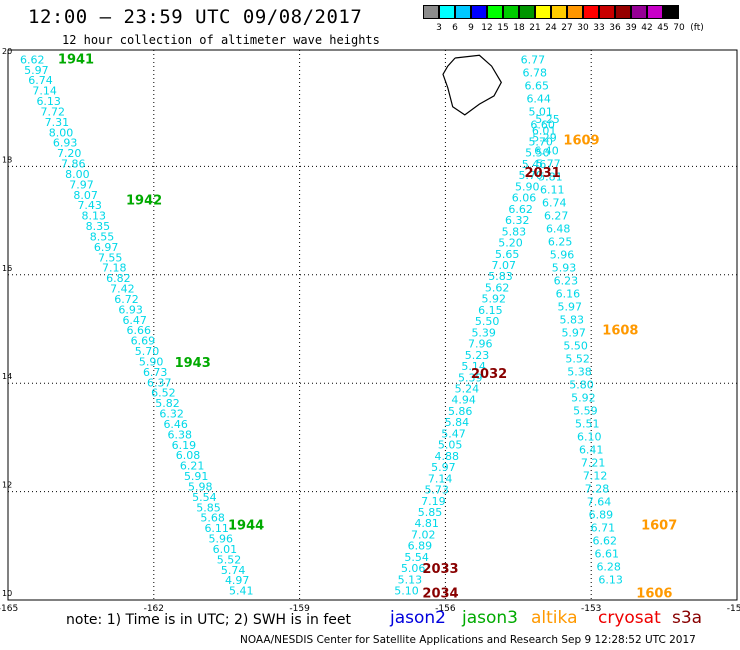 Image resolution: width=740 pixels, height=650 pixels. Describe the element at coordinates (439, 28) in the screenshot. I see `color-scale-label: 3` at that location.